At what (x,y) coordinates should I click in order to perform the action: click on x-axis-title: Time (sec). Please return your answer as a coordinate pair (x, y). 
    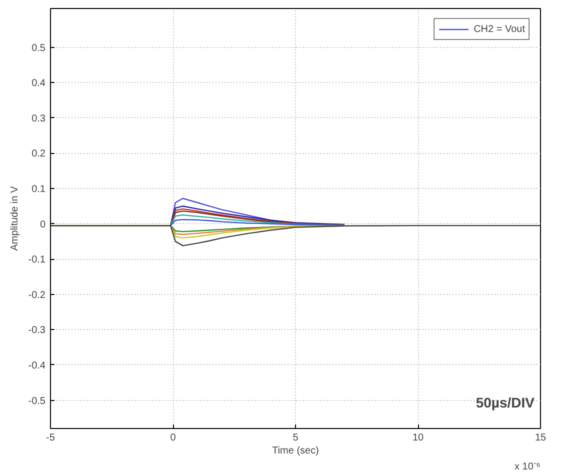
    Looking at the image, I should click on (295, 451).